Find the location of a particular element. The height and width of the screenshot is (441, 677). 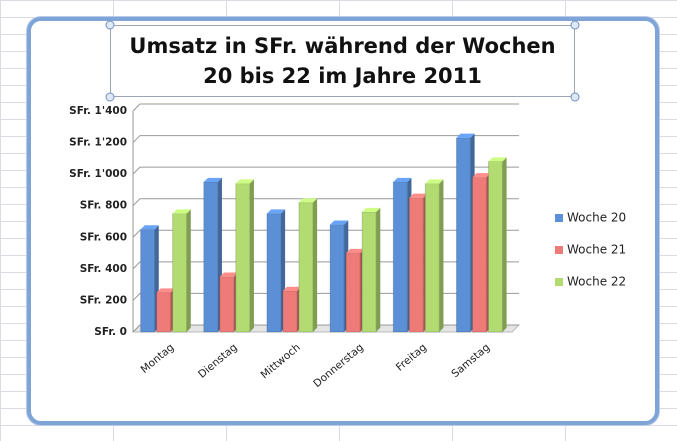

x-tick-label: Dienstag is located at coordinates (218, 360).